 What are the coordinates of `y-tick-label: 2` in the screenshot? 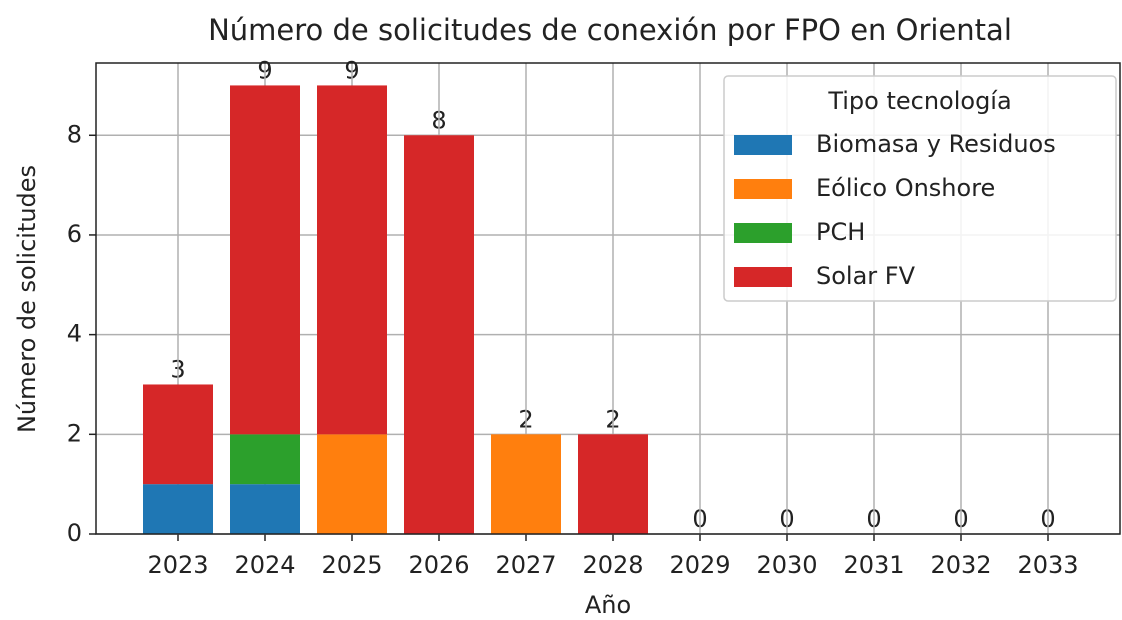 It's located at (74, 433).